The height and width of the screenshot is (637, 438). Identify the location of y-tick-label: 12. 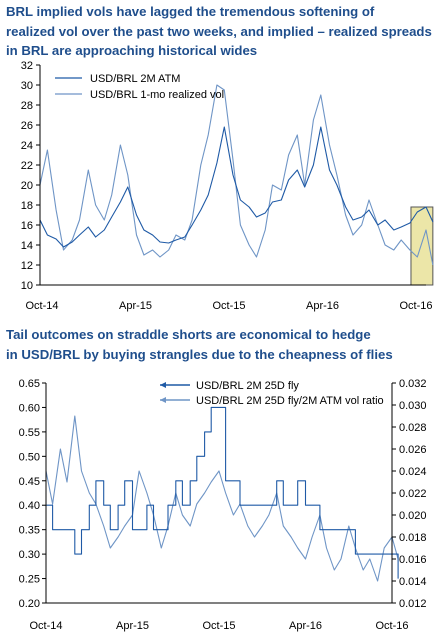
(27, 266).